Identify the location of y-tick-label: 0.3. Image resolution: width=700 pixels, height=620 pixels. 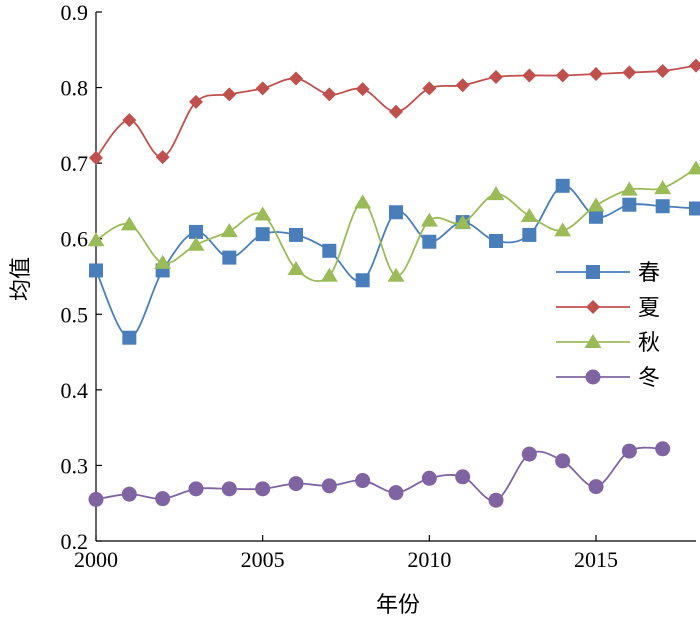
(75, 465).